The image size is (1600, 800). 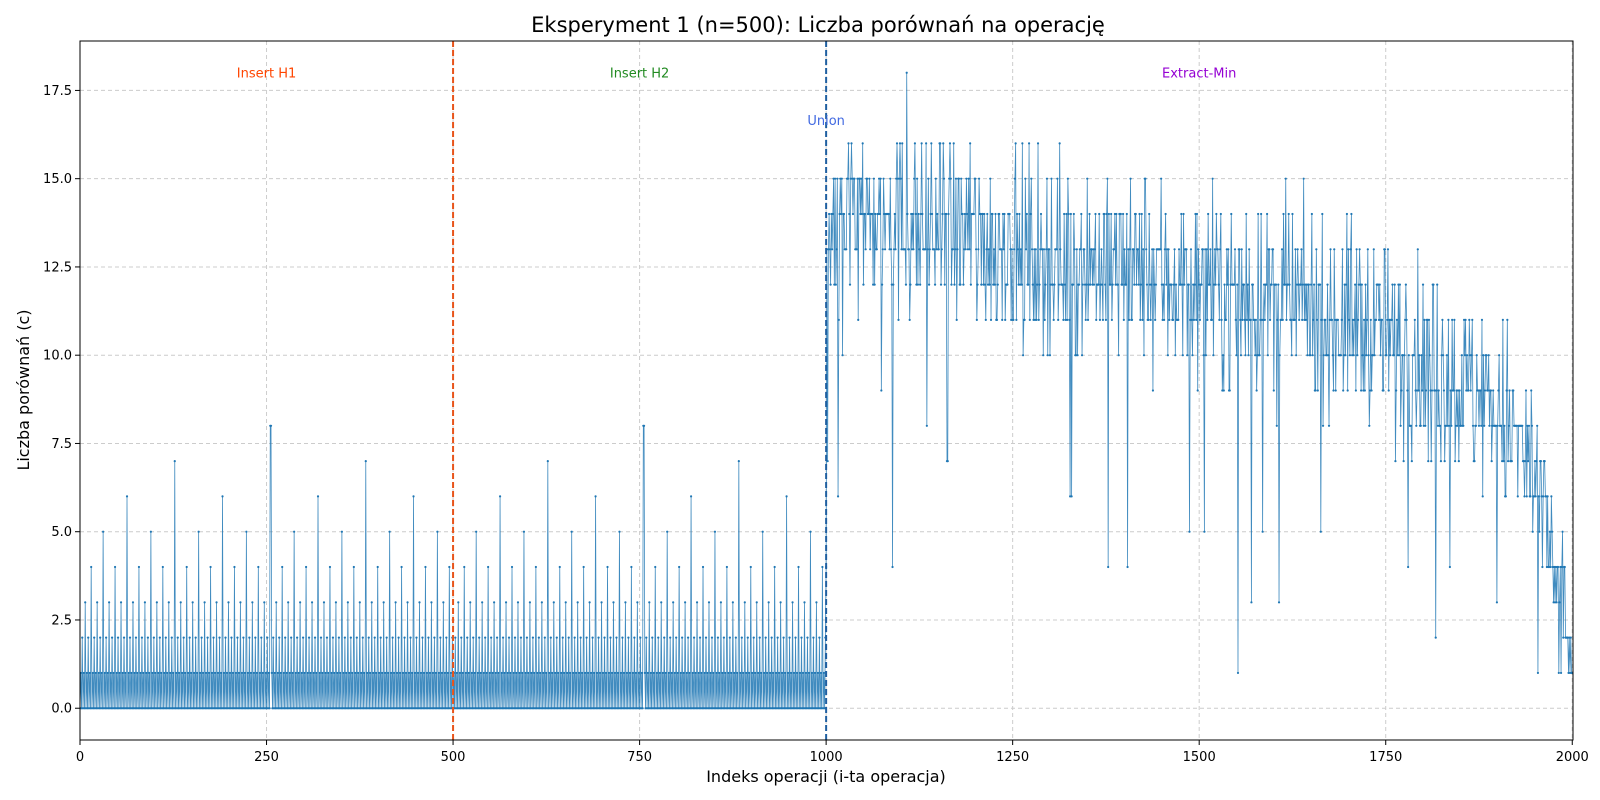 I want to click on x-axis-title: Indeks operacji (i-ta operacja), so click(x=826, y=776).